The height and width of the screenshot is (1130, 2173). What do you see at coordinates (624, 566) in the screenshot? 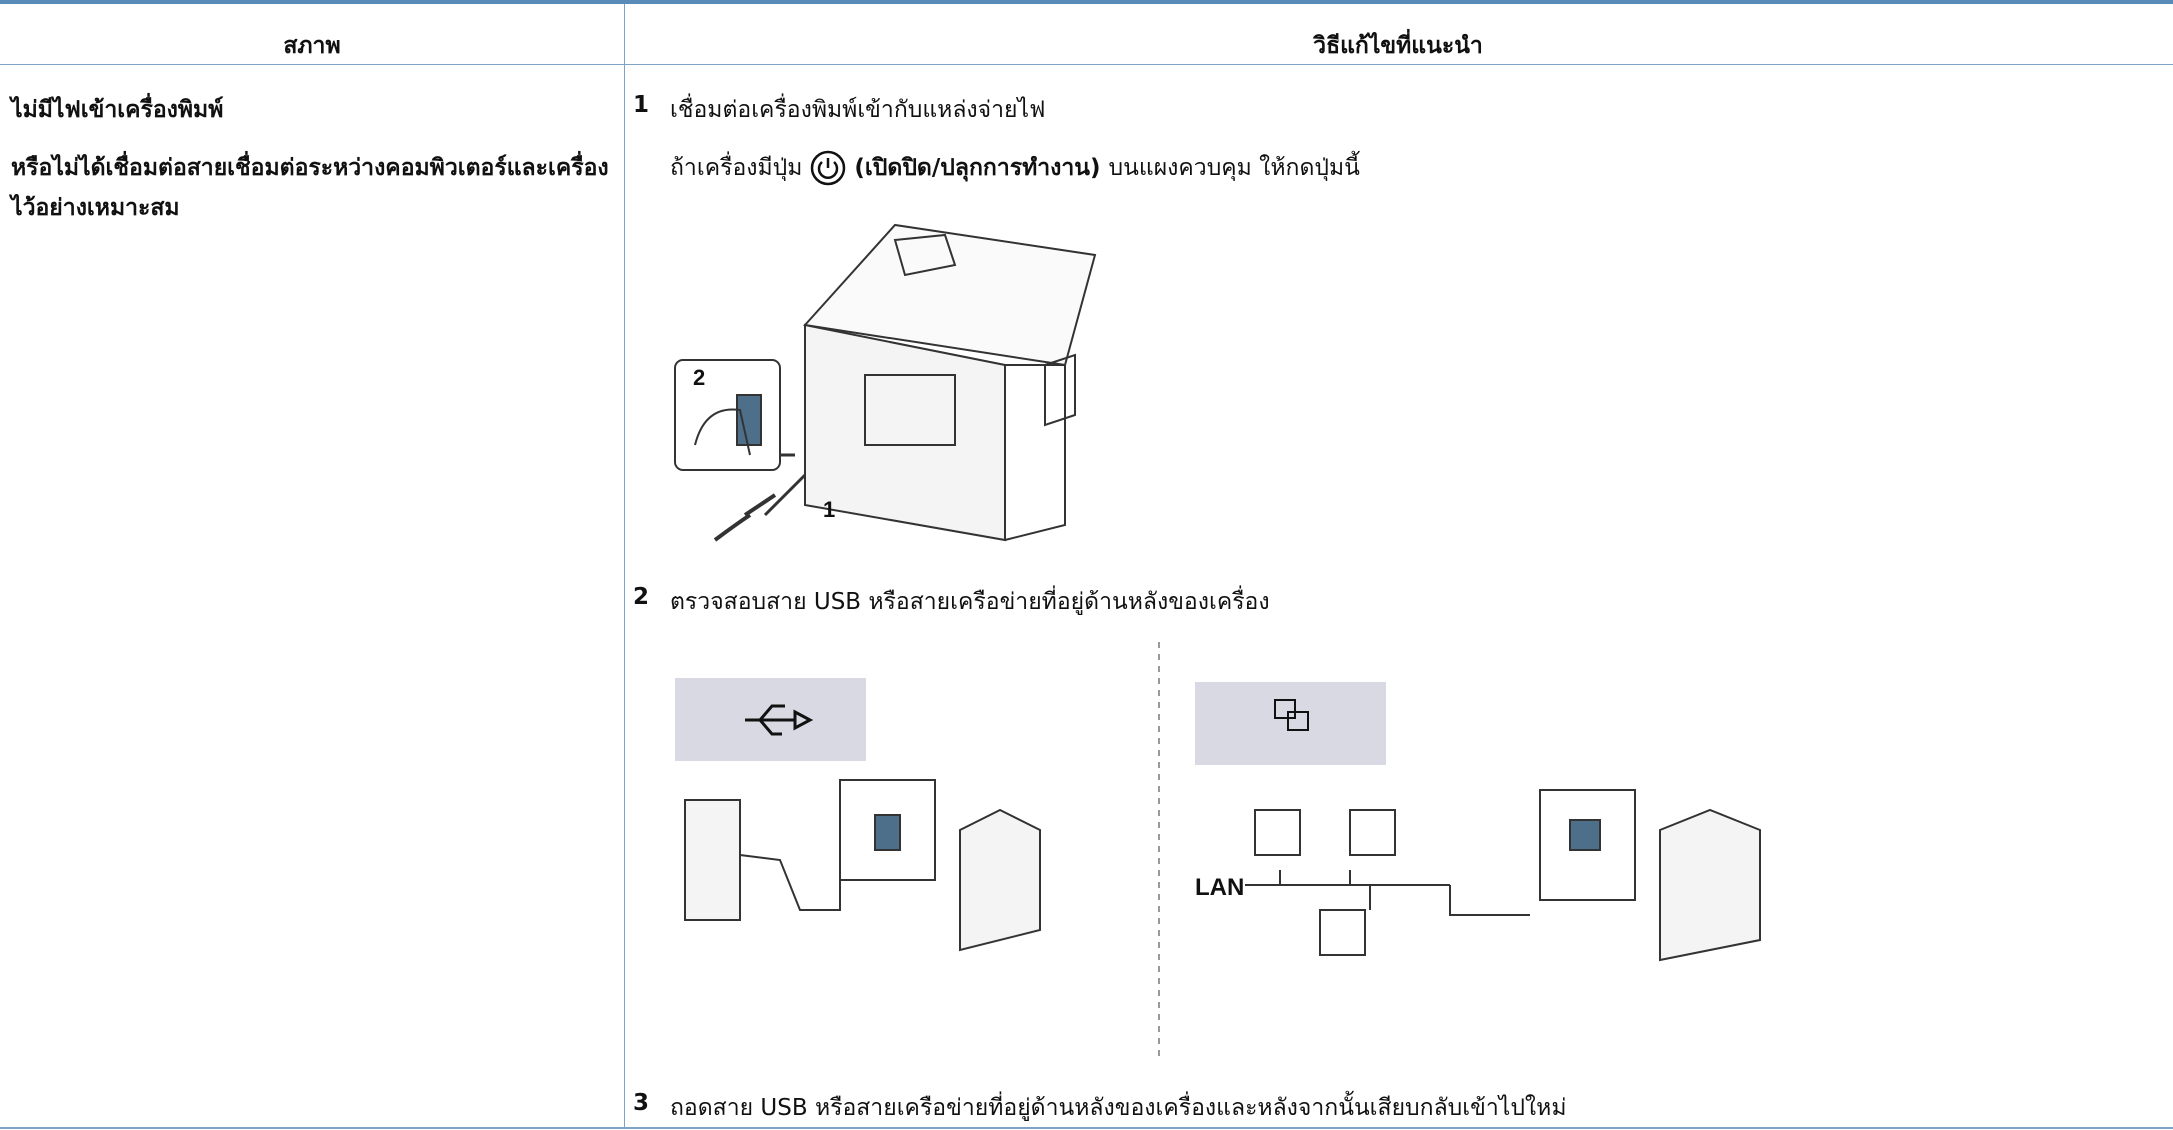
I see `column-divider` at bounding box center [624, 566].